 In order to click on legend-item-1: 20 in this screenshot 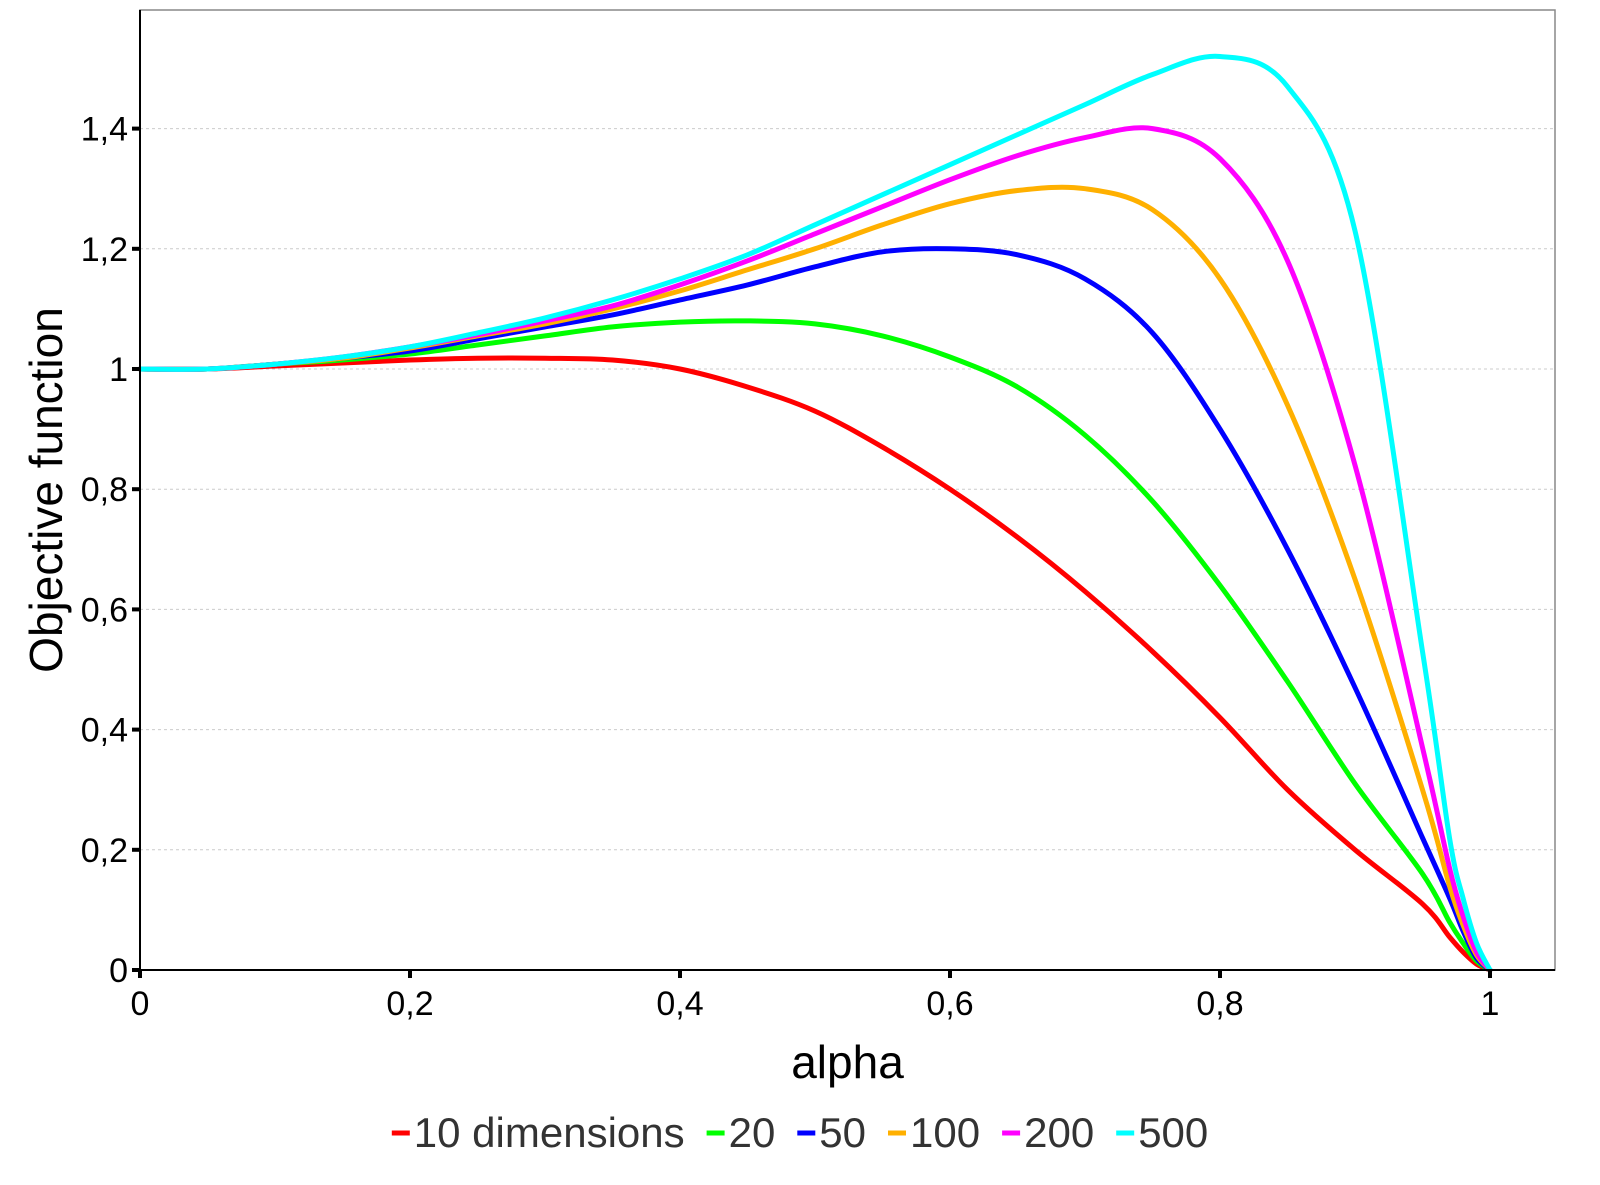, I will do `click(741, 1132)`.